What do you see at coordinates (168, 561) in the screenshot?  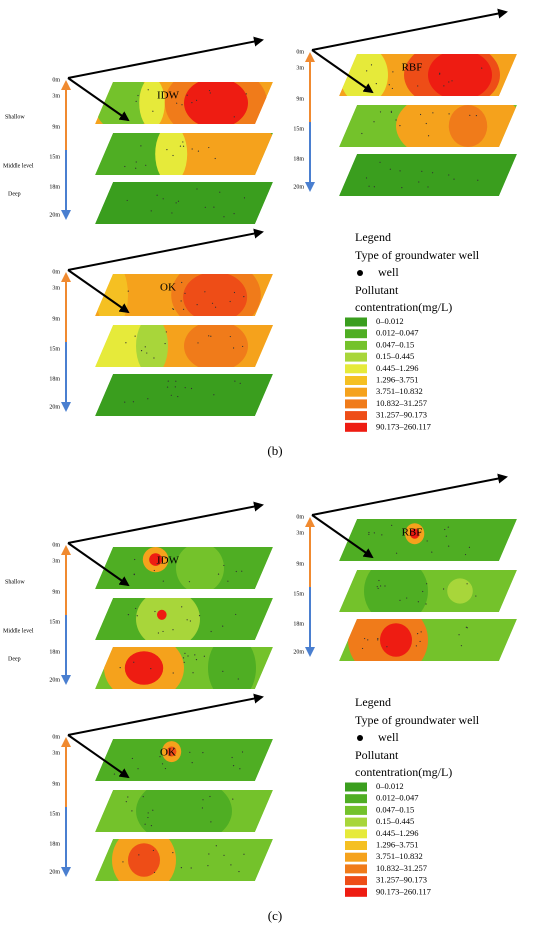 I see `method-label: IDW` at bounding box center [168, 561].